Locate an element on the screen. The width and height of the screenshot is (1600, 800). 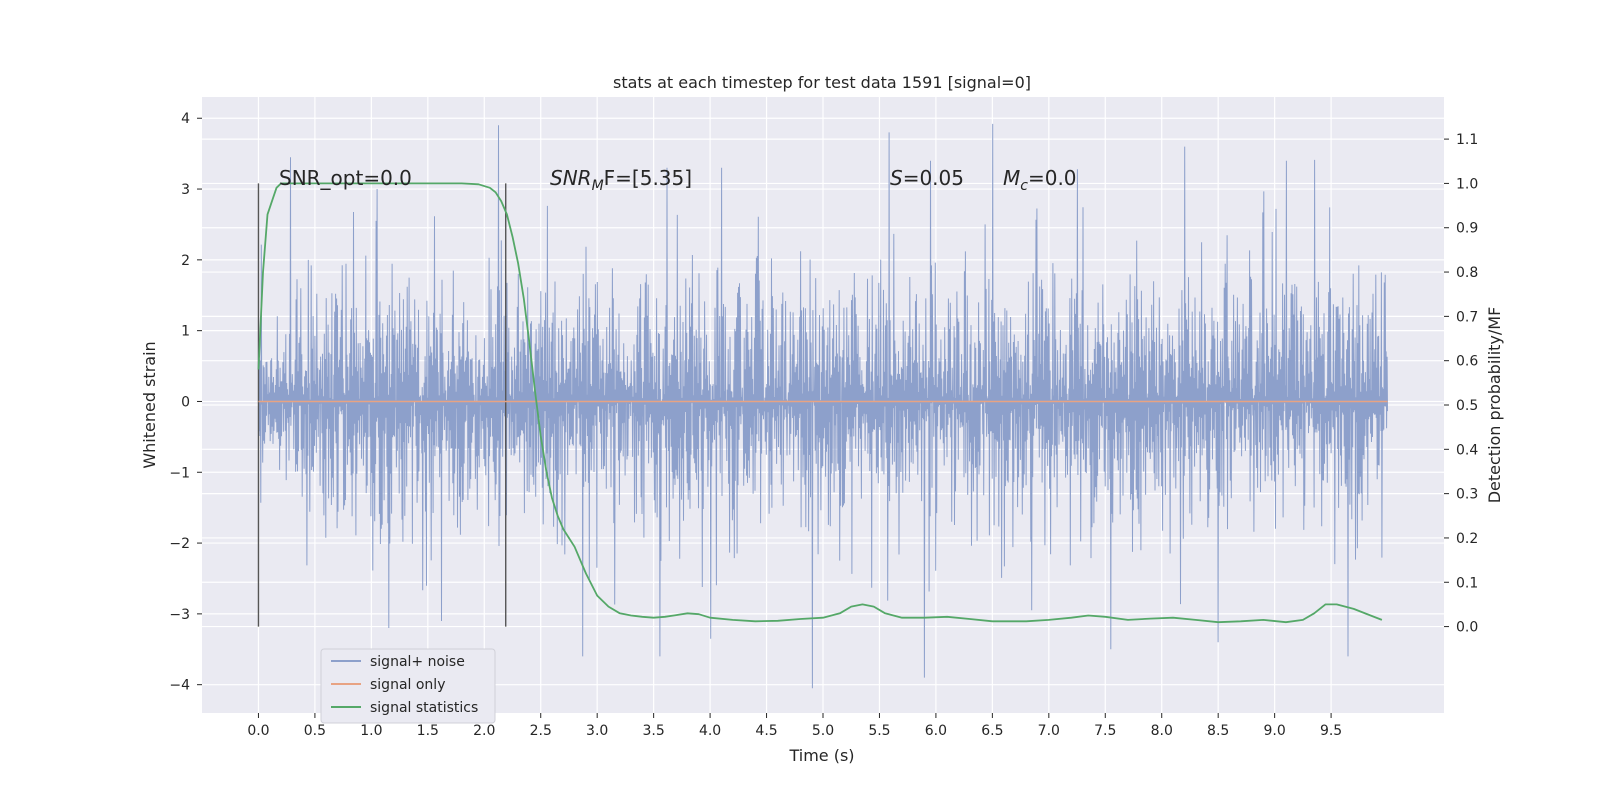
y-tick-label: 3 is located at coordinates (185, 190).